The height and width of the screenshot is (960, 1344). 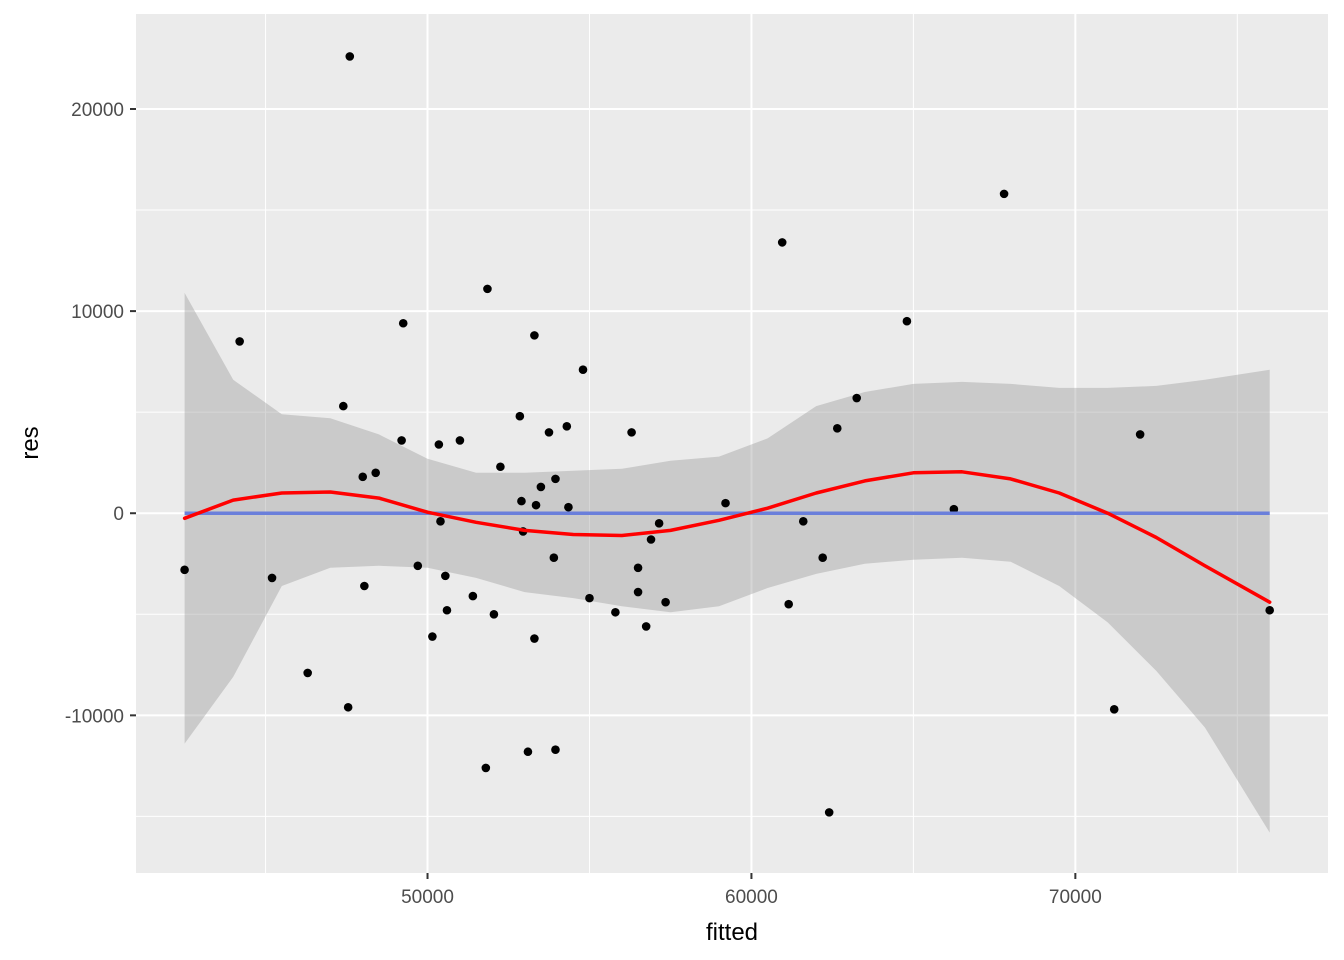 I want to click on x-tick-label: 60000, so click(x=751, y=897).